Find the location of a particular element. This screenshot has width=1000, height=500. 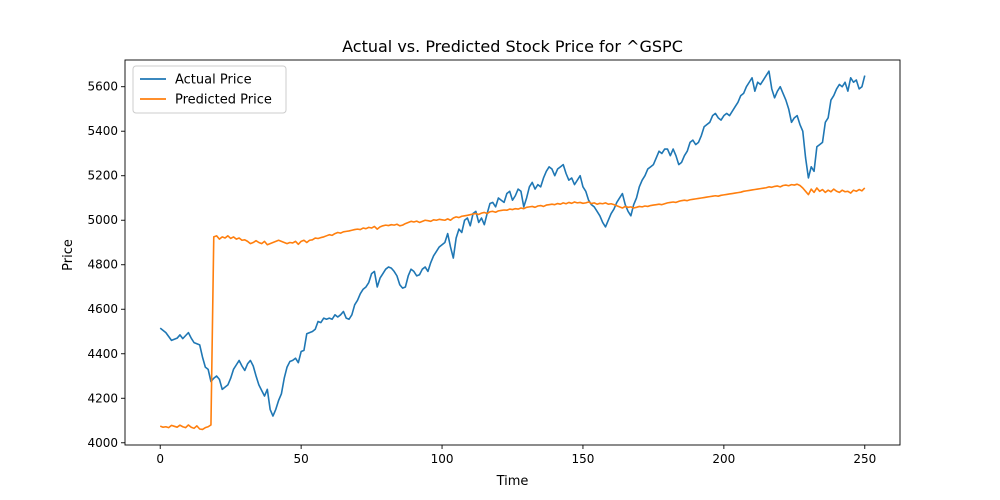

x-tick-label: 0 is located at coordinates (160, 459).